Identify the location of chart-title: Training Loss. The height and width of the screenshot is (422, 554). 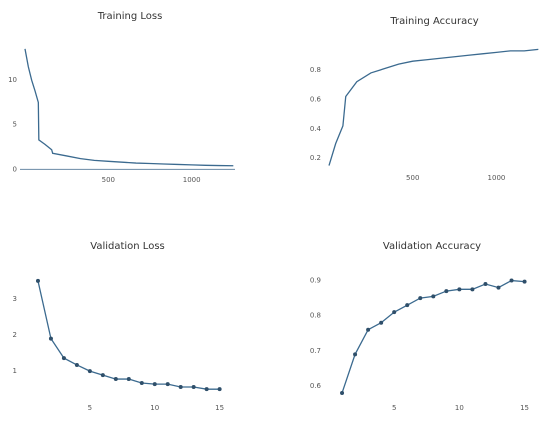
(130, 16).